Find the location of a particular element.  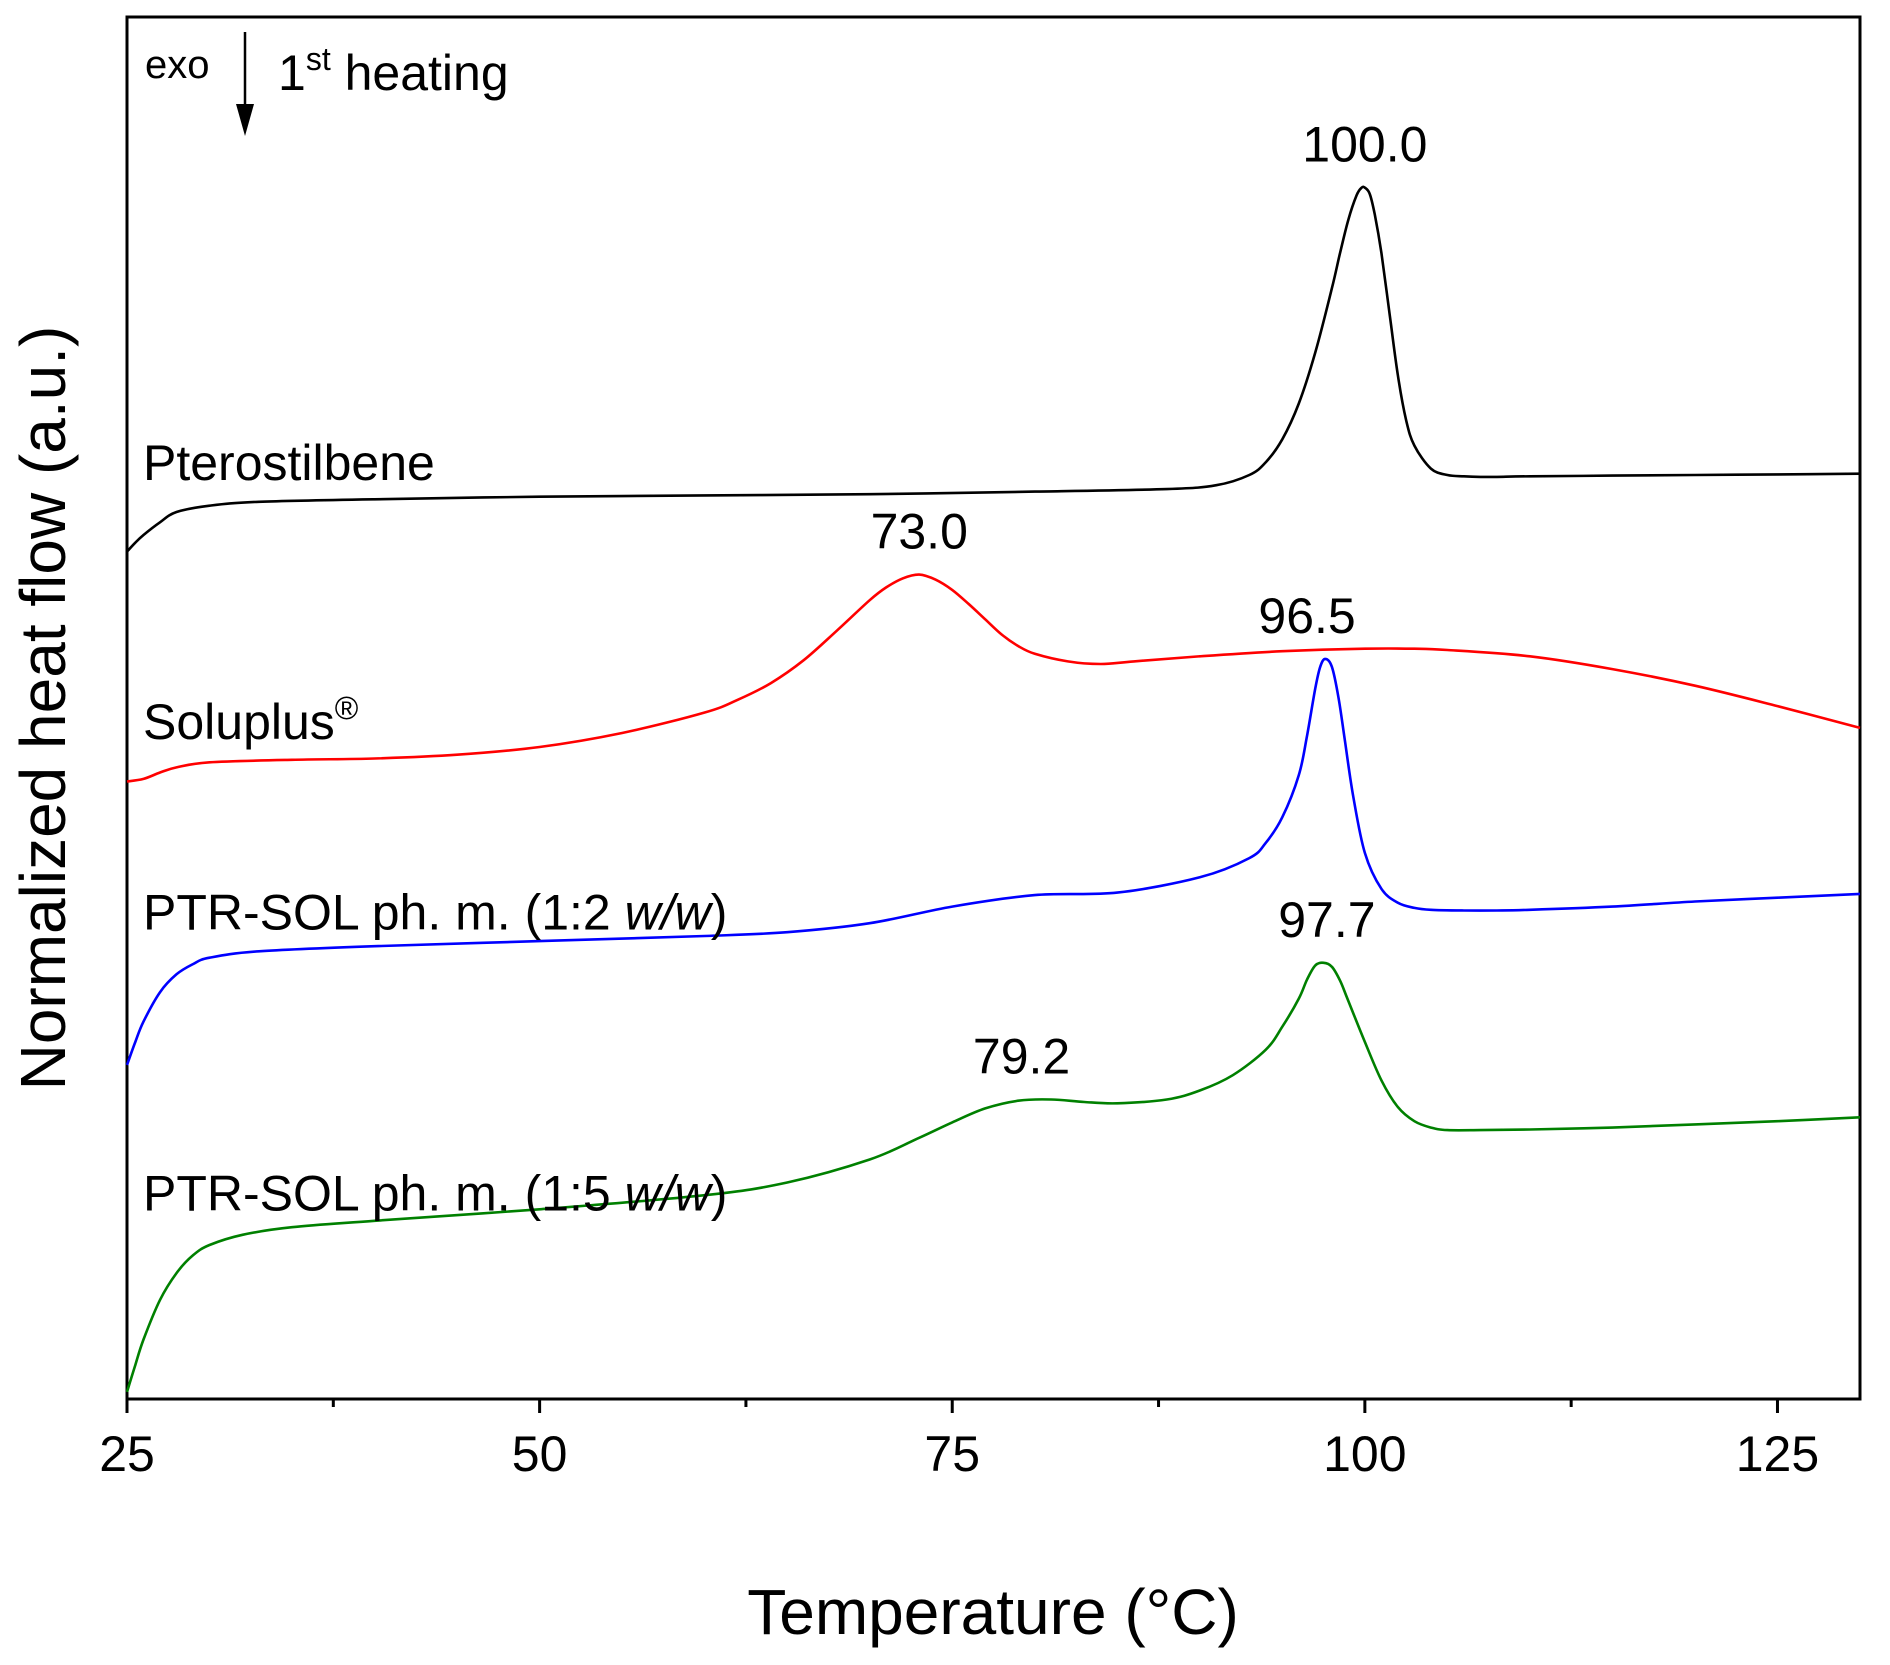

series-label-text: PTR-SOL ph. m. (1:2 is located at coordinates (384, 912).